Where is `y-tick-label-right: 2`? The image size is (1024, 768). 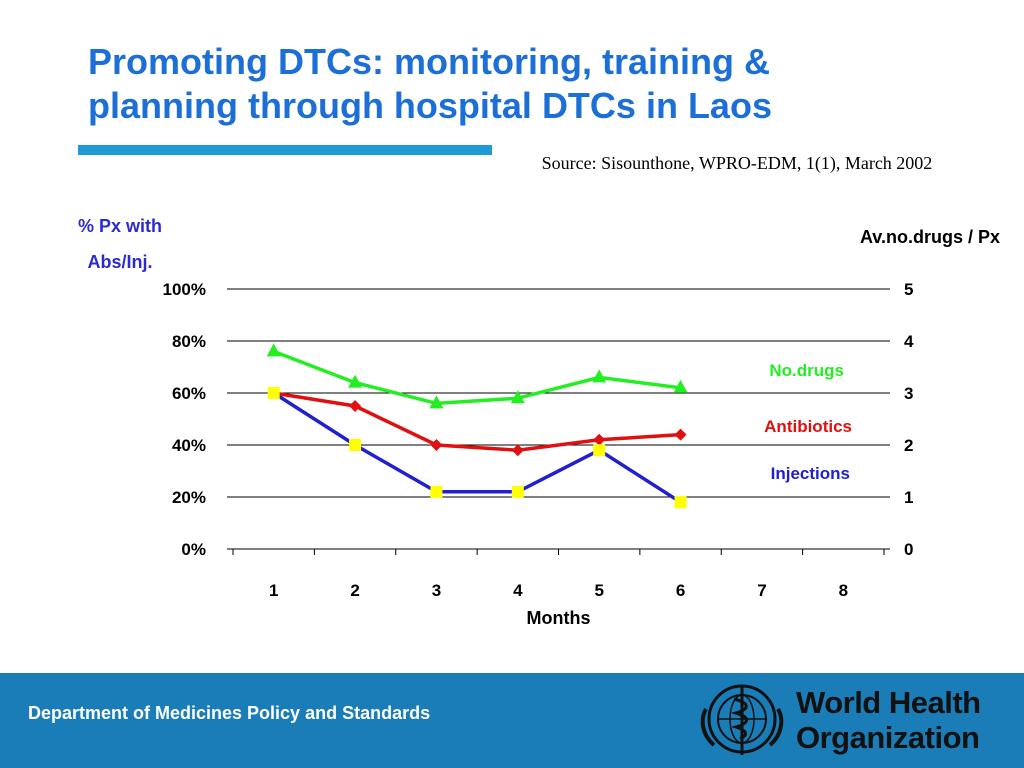 y-tick-label-right: 2 is located at coordinates (908, 445).